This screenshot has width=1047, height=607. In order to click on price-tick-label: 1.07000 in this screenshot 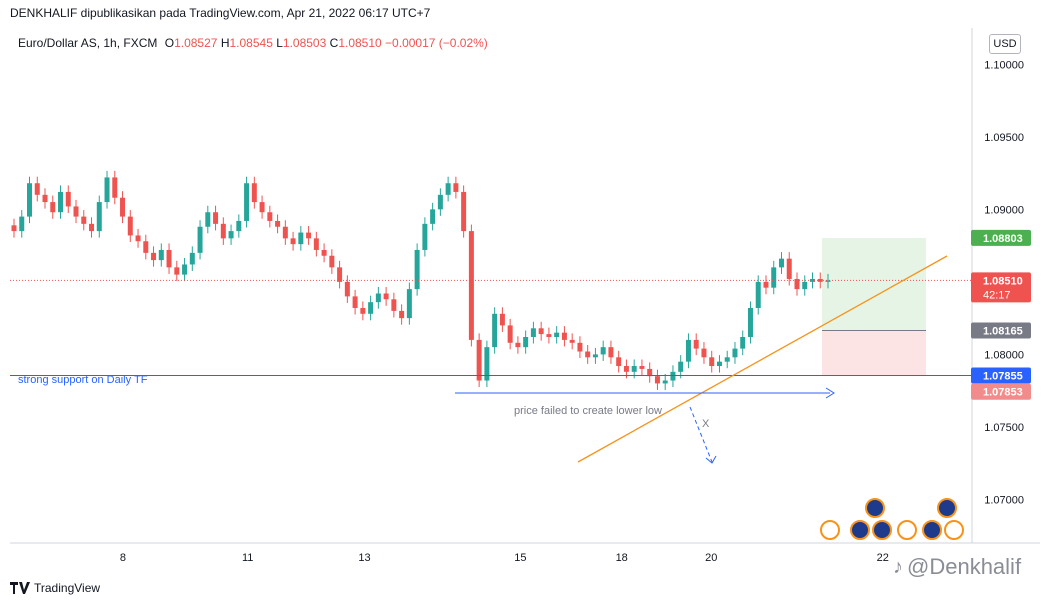, I will do `click(1004, 500)`.